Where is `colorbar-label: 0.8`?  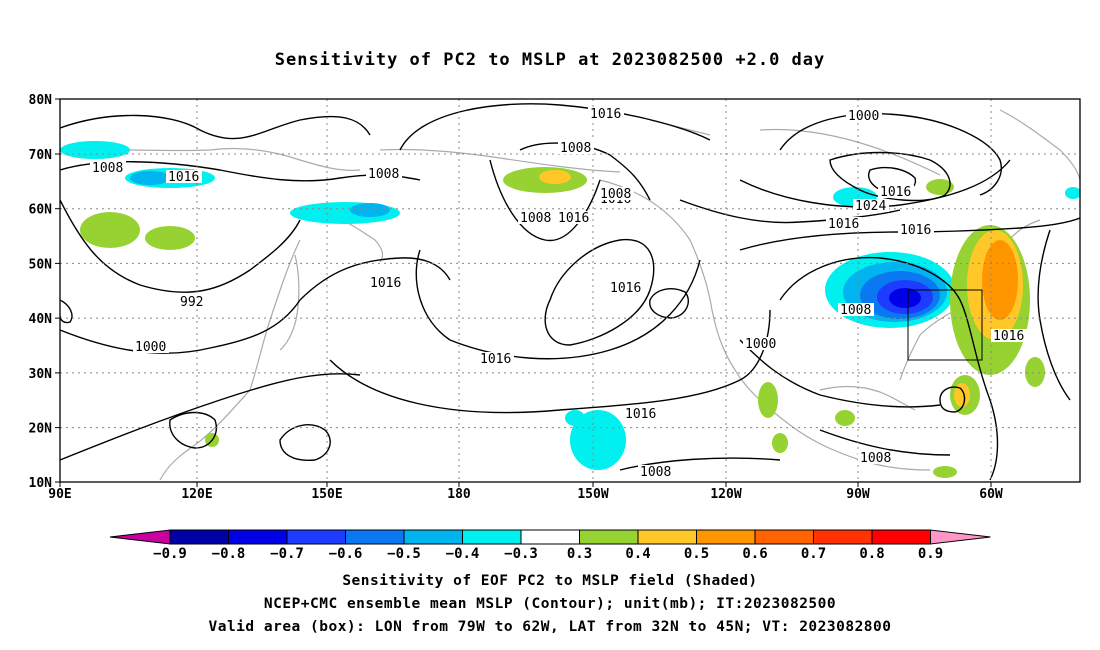 colorbar-label: 0.8 is located at coordinates (871, 554).